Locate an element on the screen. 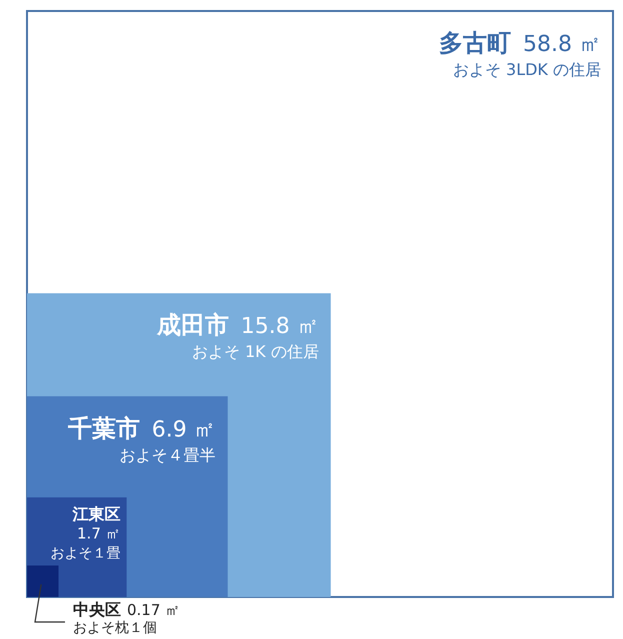 This screenshot has width=623, height=639. text: およそ４畳半 is located at coordinates (168, 454).